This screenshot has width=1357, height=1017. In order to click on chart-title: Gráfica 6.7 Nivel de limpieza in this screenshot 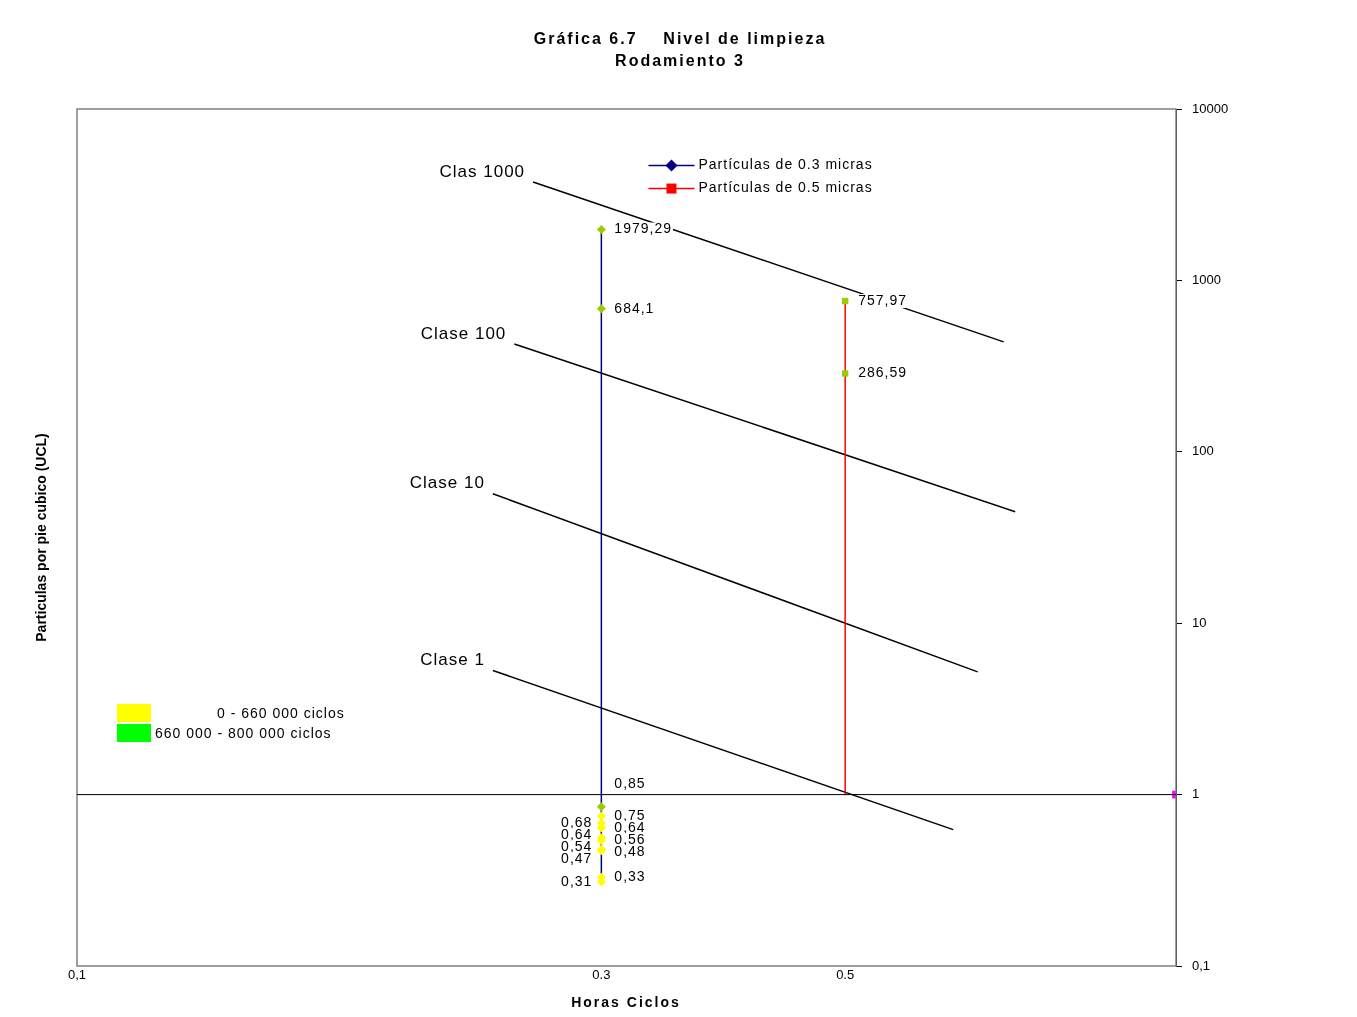, I will do `click(680, 39)`.